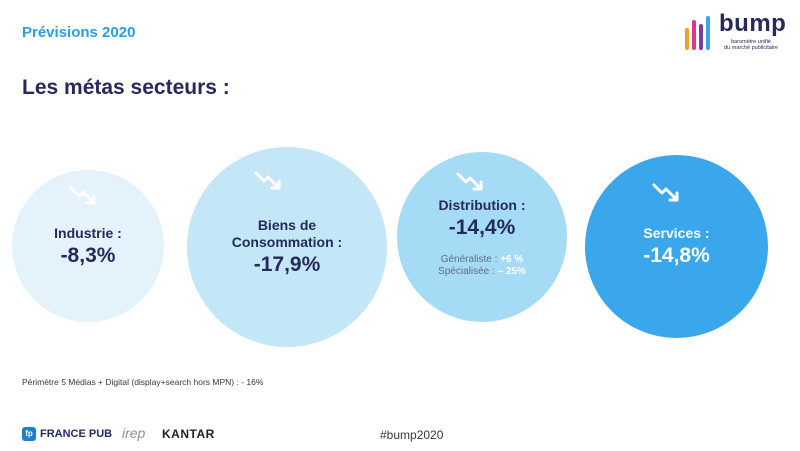  I want to click on sector-circle-industrie: Industrie : -8,3%, so click(88, 246).